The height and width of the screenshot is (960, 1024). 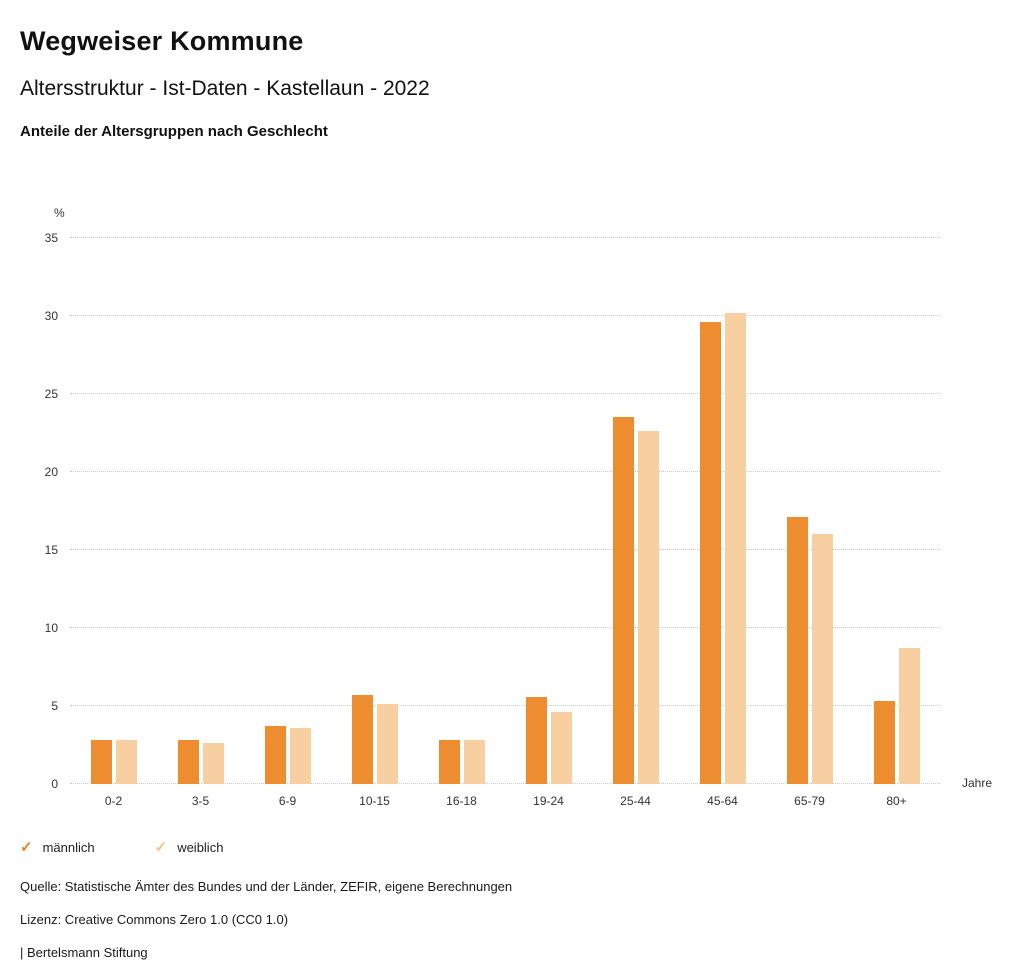 I want to click on bar-group-19-24: 19-24, so click(x=548, y=523).